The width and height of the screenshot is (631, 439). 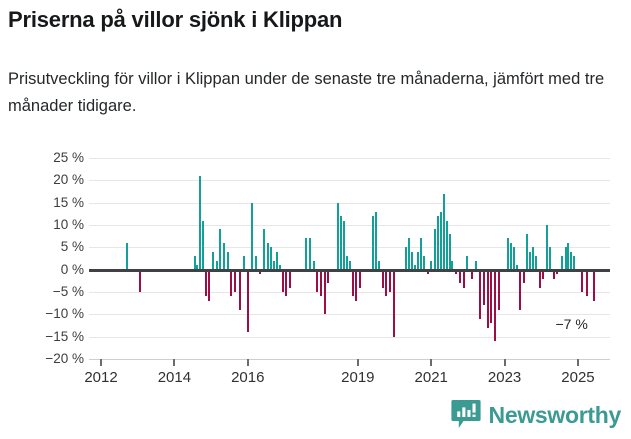 I want to click on x-axis-tick-label: 2025, so click(x=578, y=377).